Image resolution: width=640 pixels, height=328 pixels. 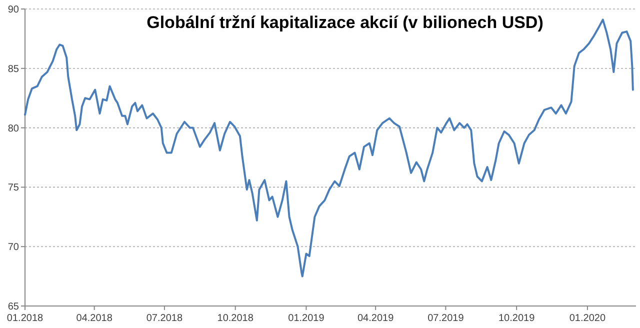 What do you see at coordinates (94, 318) in the screenshot?
I see `x-tick-label: 04.2018` at bounding box center [94, 318].